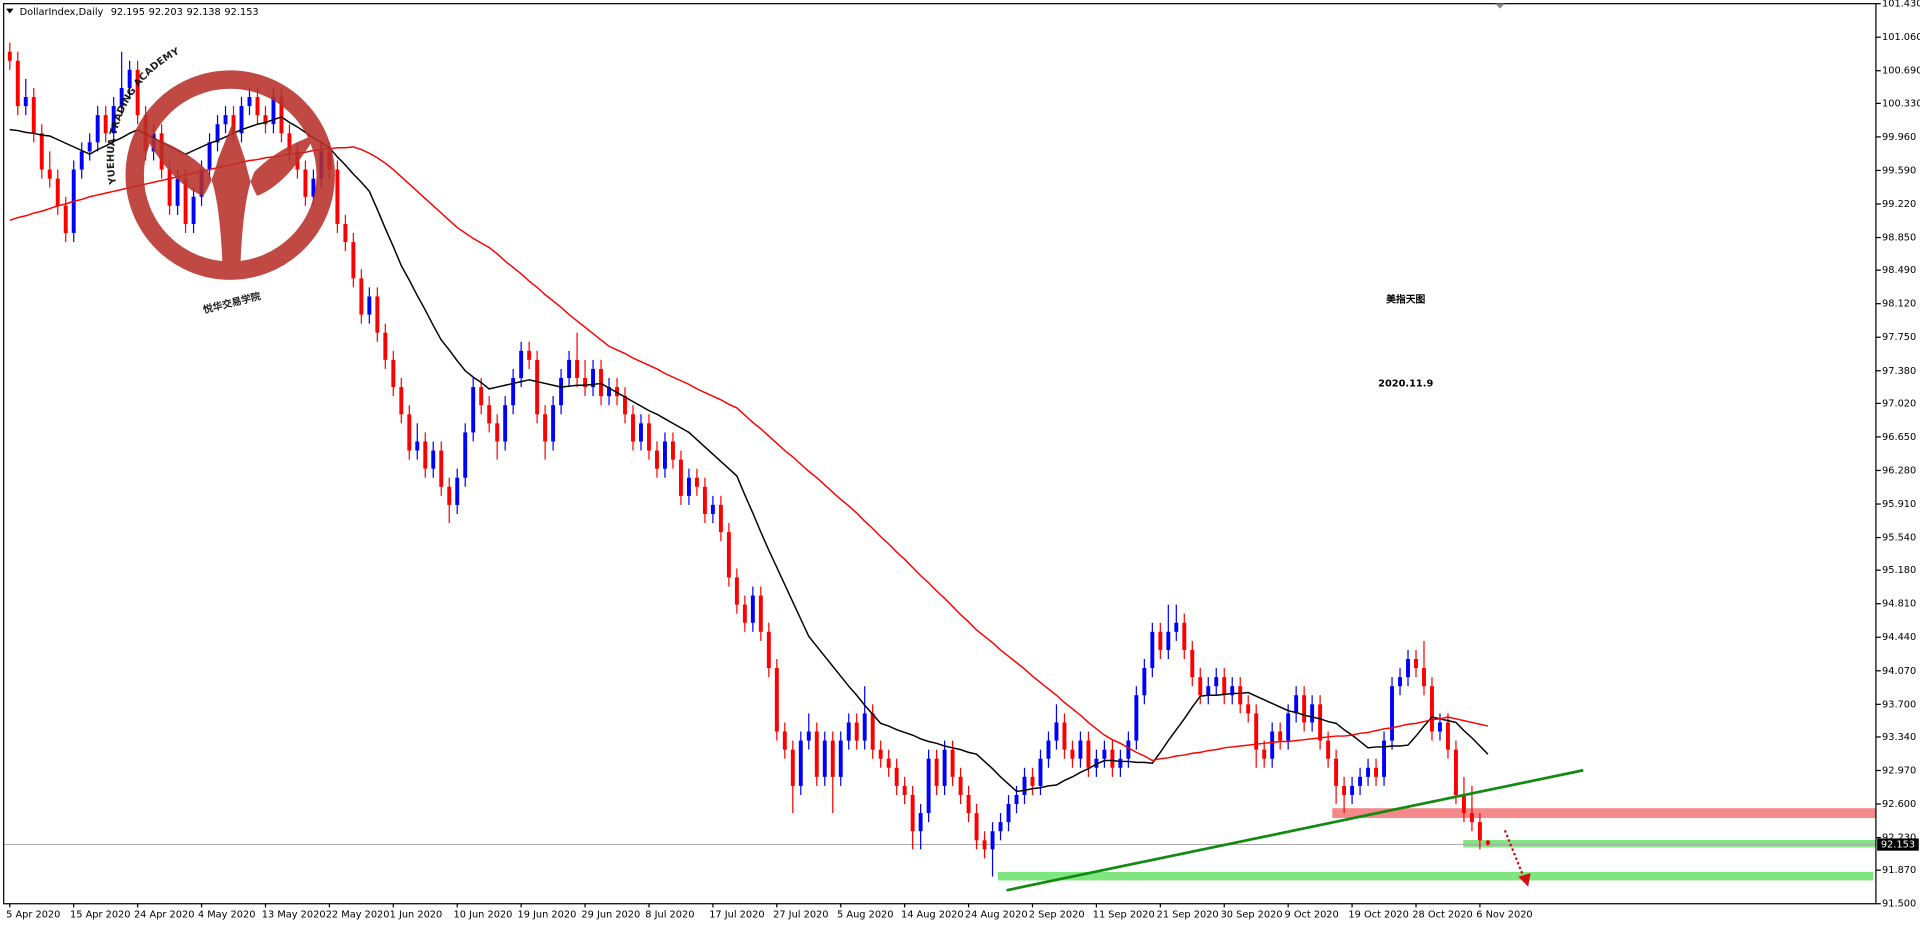 This screenshot has height=927, width=1920. I want to click on x-tick-label: 19 Jun 2020, so click(546, 915).